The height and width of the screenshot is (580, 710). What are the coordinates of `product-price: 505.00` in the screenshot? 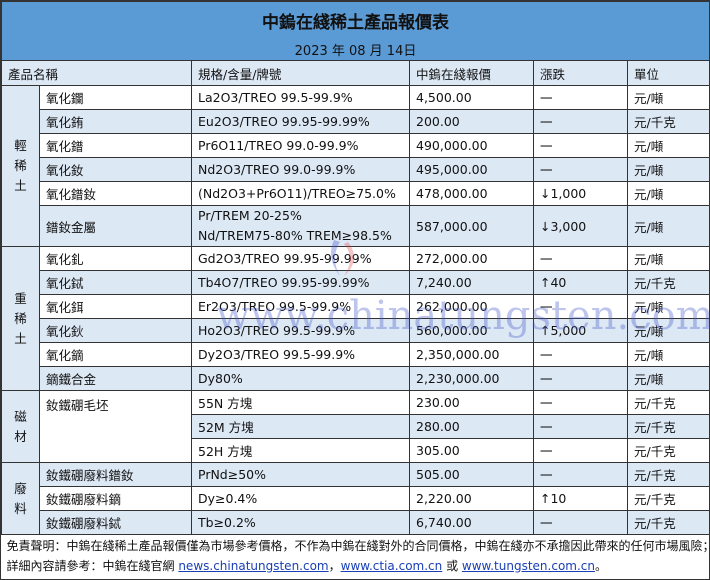 It's located at (471, 474).